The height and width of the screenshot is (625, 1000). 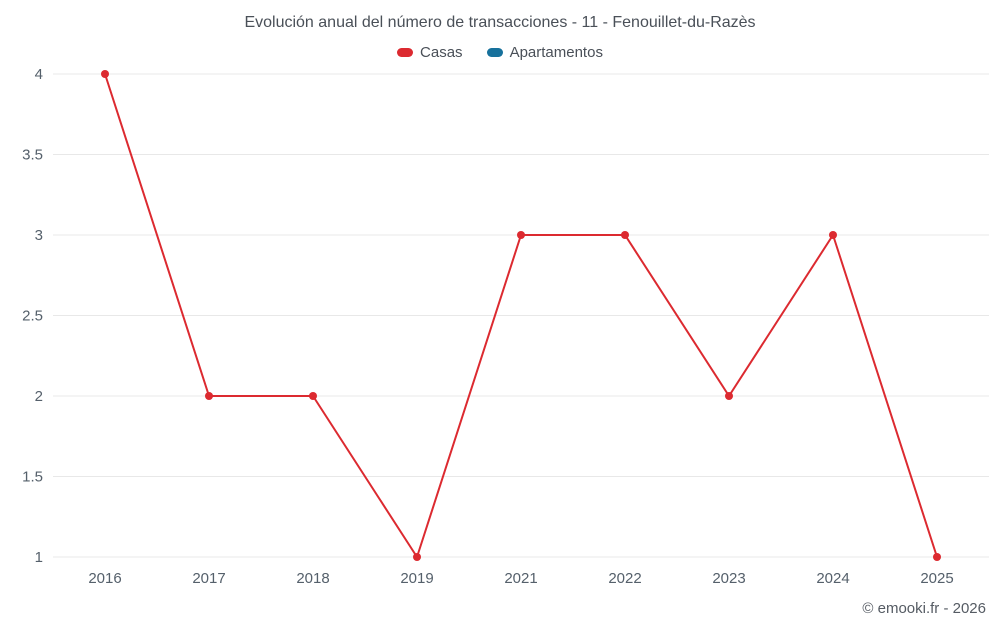 I want to click on chart-legend: Casas Apartamentos, so click(x=500, y=52).